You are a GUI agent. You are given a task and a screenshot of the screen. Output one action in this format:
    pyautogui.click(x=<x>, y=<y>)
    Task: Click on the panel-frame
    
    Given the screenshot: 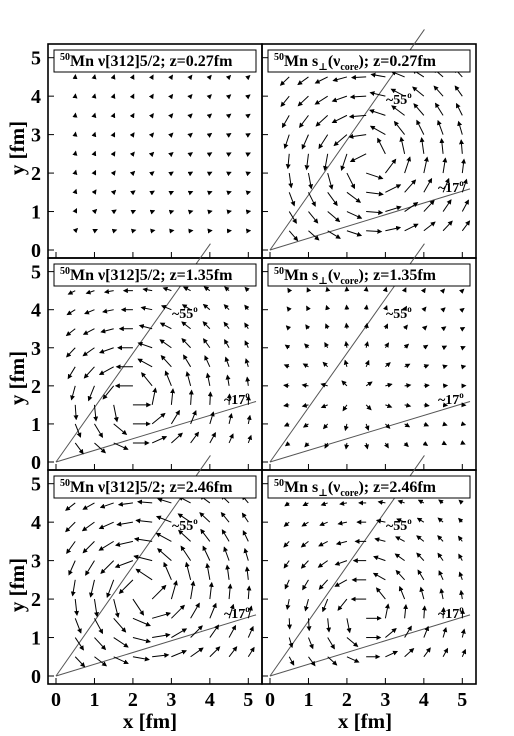 What is the action you would take?
    pyautogui.click(x=155, y=577)
    